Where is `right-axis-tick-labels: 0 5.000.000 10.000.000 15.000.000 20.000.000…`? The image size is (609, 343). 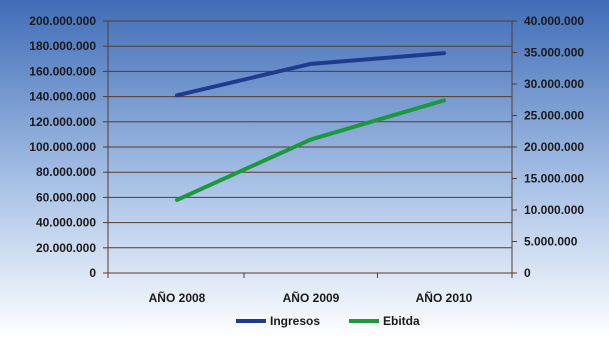 right-axis-tick-labels: 0 5.000.000 10.000.000 15.000.000 20.000.000… is located at coordinates (554, 147).